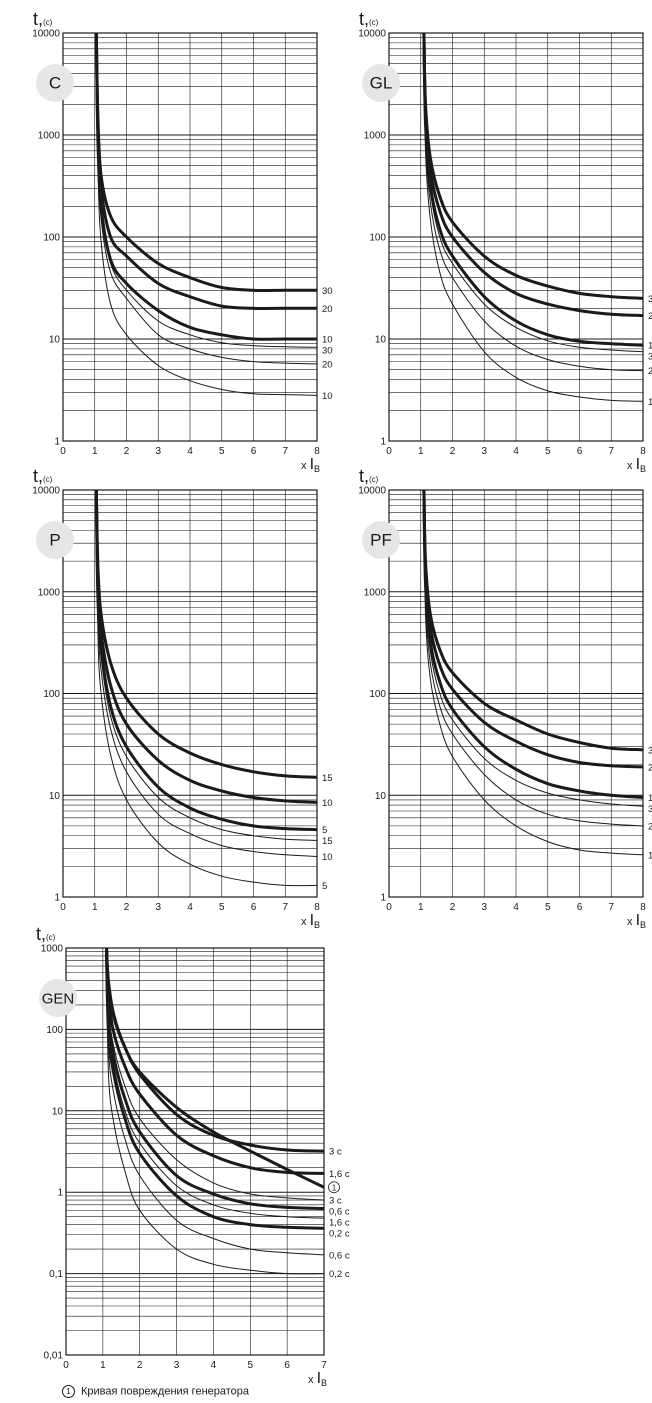 The image size is (652, 1403). What do you see at coordinates (327, 309) in the screenshot?
I see `end-label: 20` at bounding box center [327, 309].